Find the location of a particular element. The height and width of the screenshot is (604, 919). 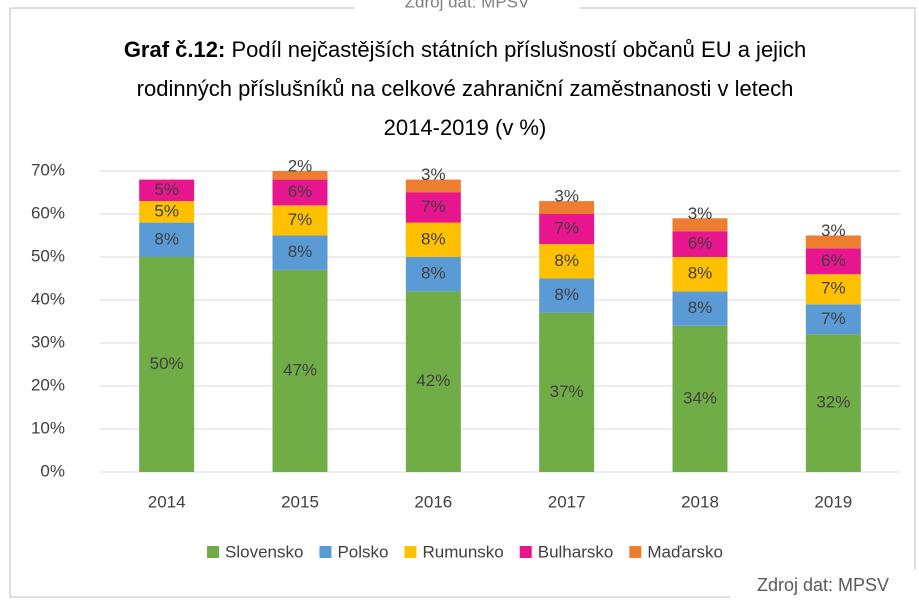

data-label: 32% is located at coordinates (833, 402).